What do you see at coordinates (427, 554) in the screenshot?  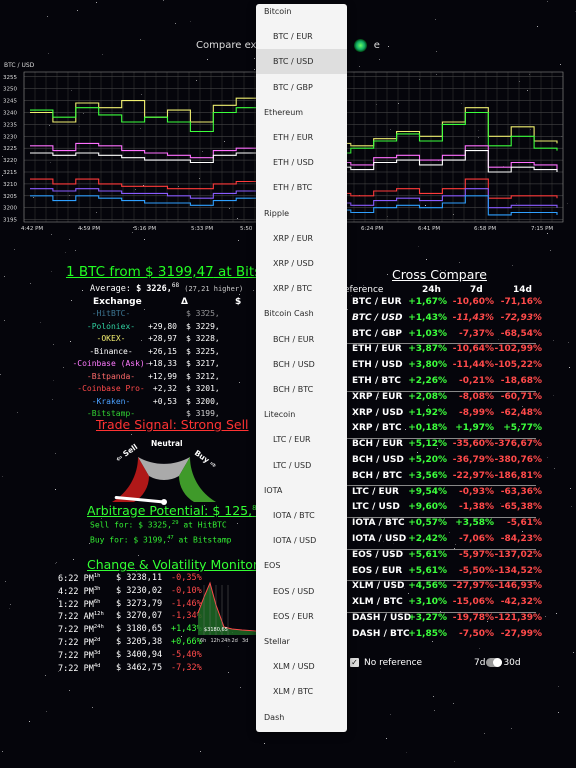 I see `cc-change-24h: +5,61%` at bounding box center [427, 554].